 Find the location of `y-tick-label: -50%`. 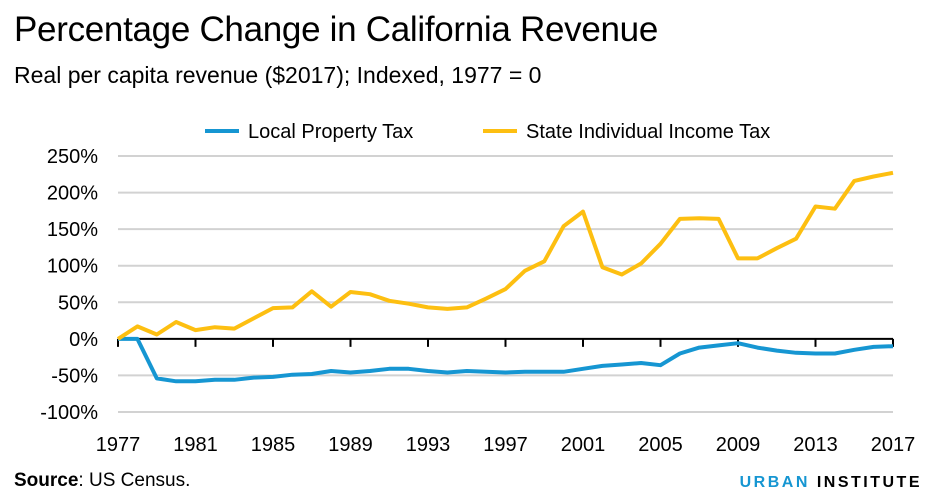

y-tick-label: -50% is located at coordinates (74, 376).